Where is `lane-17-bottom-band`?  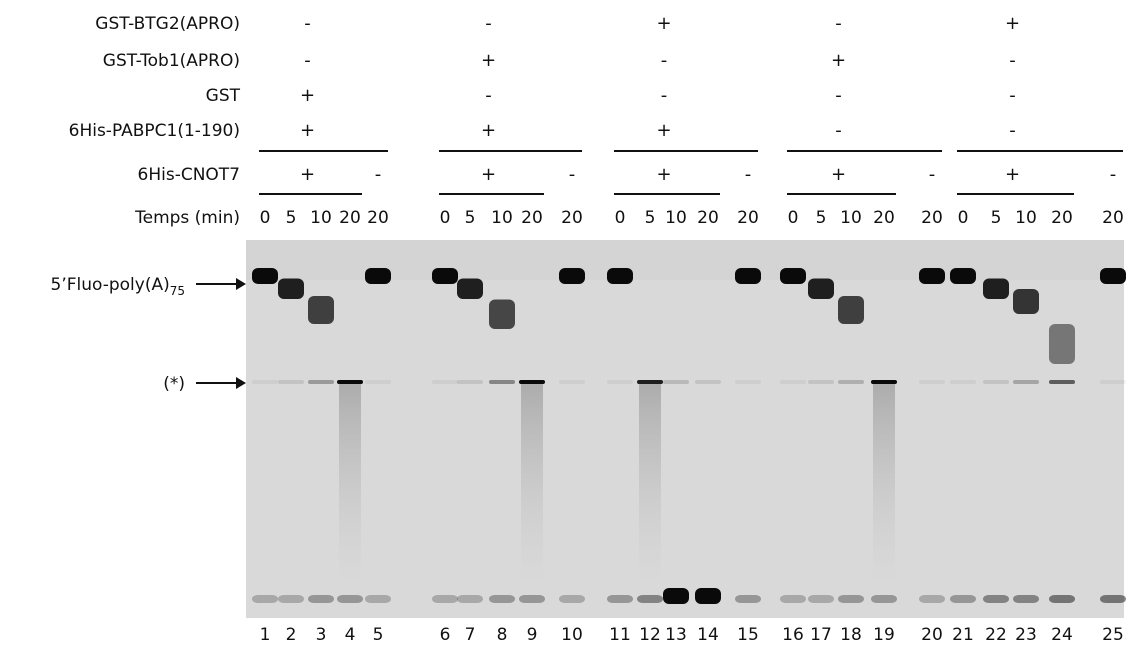
lane-17-bottom-band is located at coordinates (821, 599).